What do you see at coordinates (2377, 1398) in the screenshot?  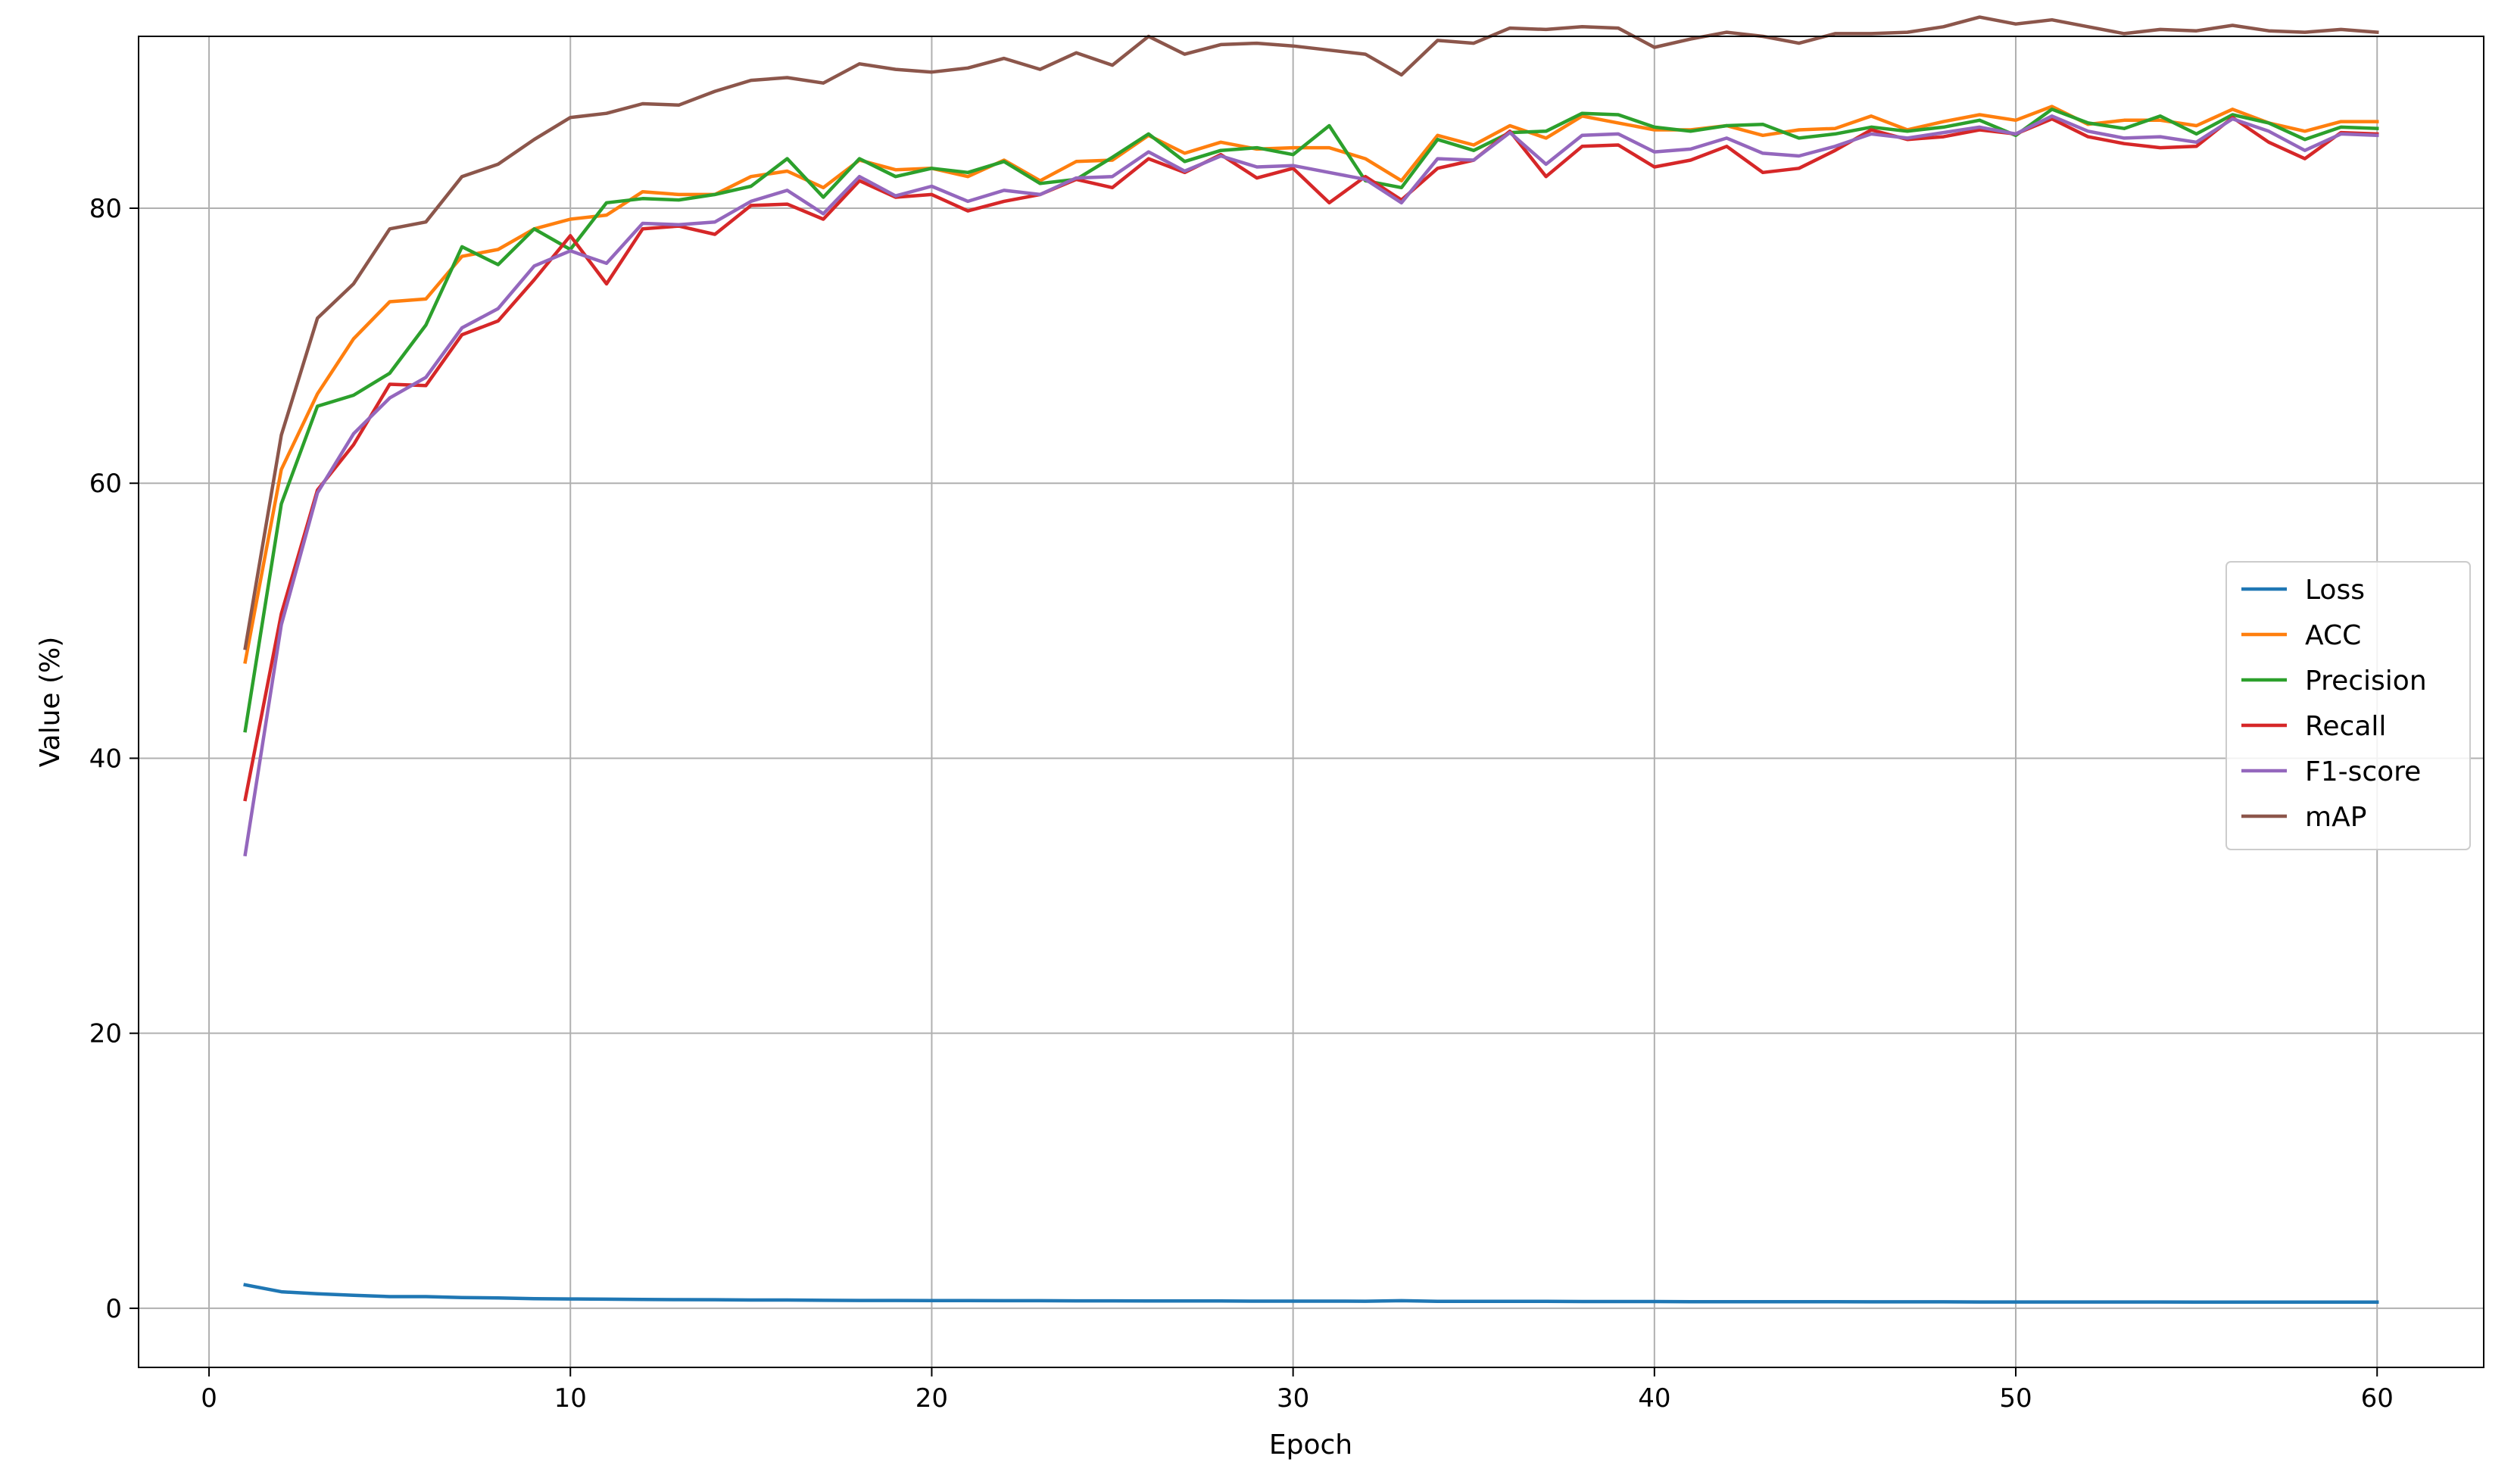 I see `x-tick-label: 60` at bounding box center [2377, 1398].